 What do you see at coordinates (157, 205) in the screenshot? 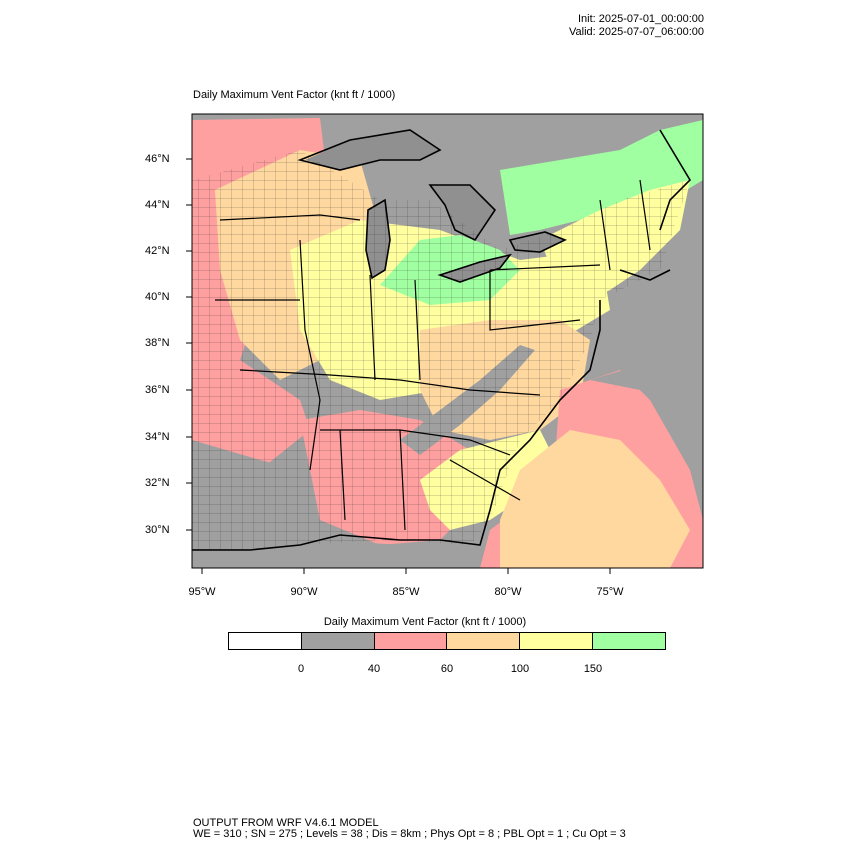
I see `lat-label: 44°N` at bounding box center [157, 205].